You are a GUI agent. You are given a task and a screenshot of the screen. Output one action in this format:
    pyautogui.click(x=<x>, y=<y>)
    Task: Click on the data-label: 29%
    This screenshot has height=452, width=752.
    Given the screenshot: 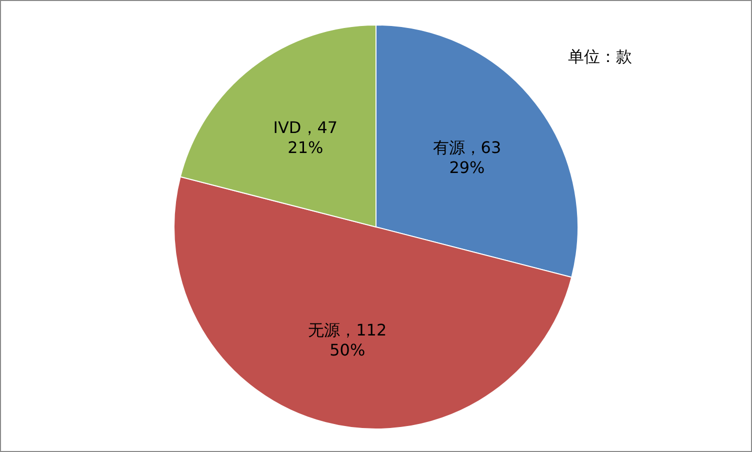 What is the action you would take?
    pyautogui.click(x=467, y=168)
    